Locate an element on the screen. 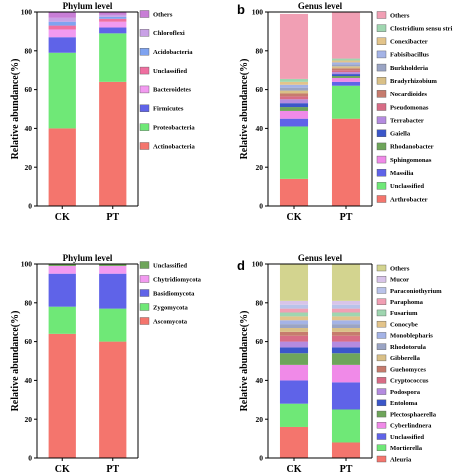 Image resolution: width=474 pixels, height=474 pixels. bar-ck-burkholderia is located at coordinates (294, 89).